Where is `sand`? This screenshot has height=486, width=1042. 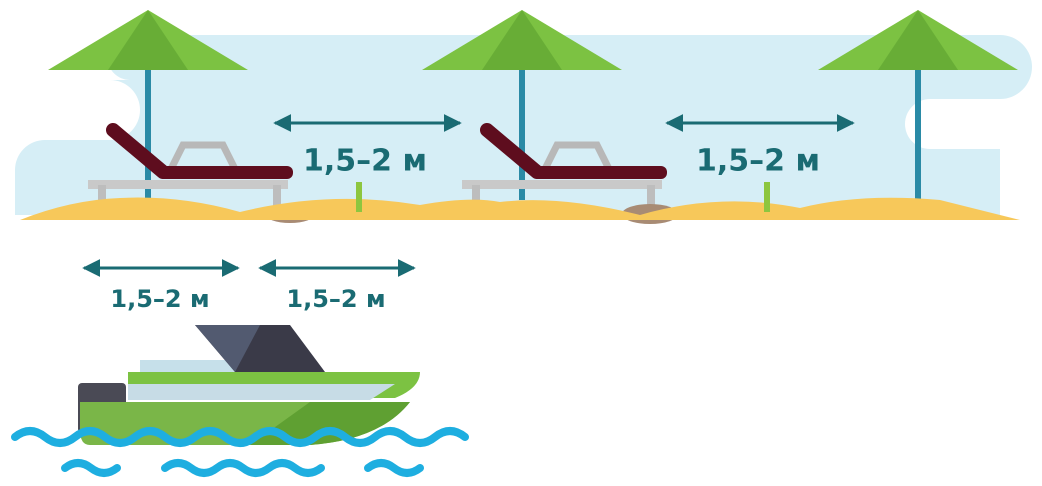
sand is located at coordinates (520, 208).